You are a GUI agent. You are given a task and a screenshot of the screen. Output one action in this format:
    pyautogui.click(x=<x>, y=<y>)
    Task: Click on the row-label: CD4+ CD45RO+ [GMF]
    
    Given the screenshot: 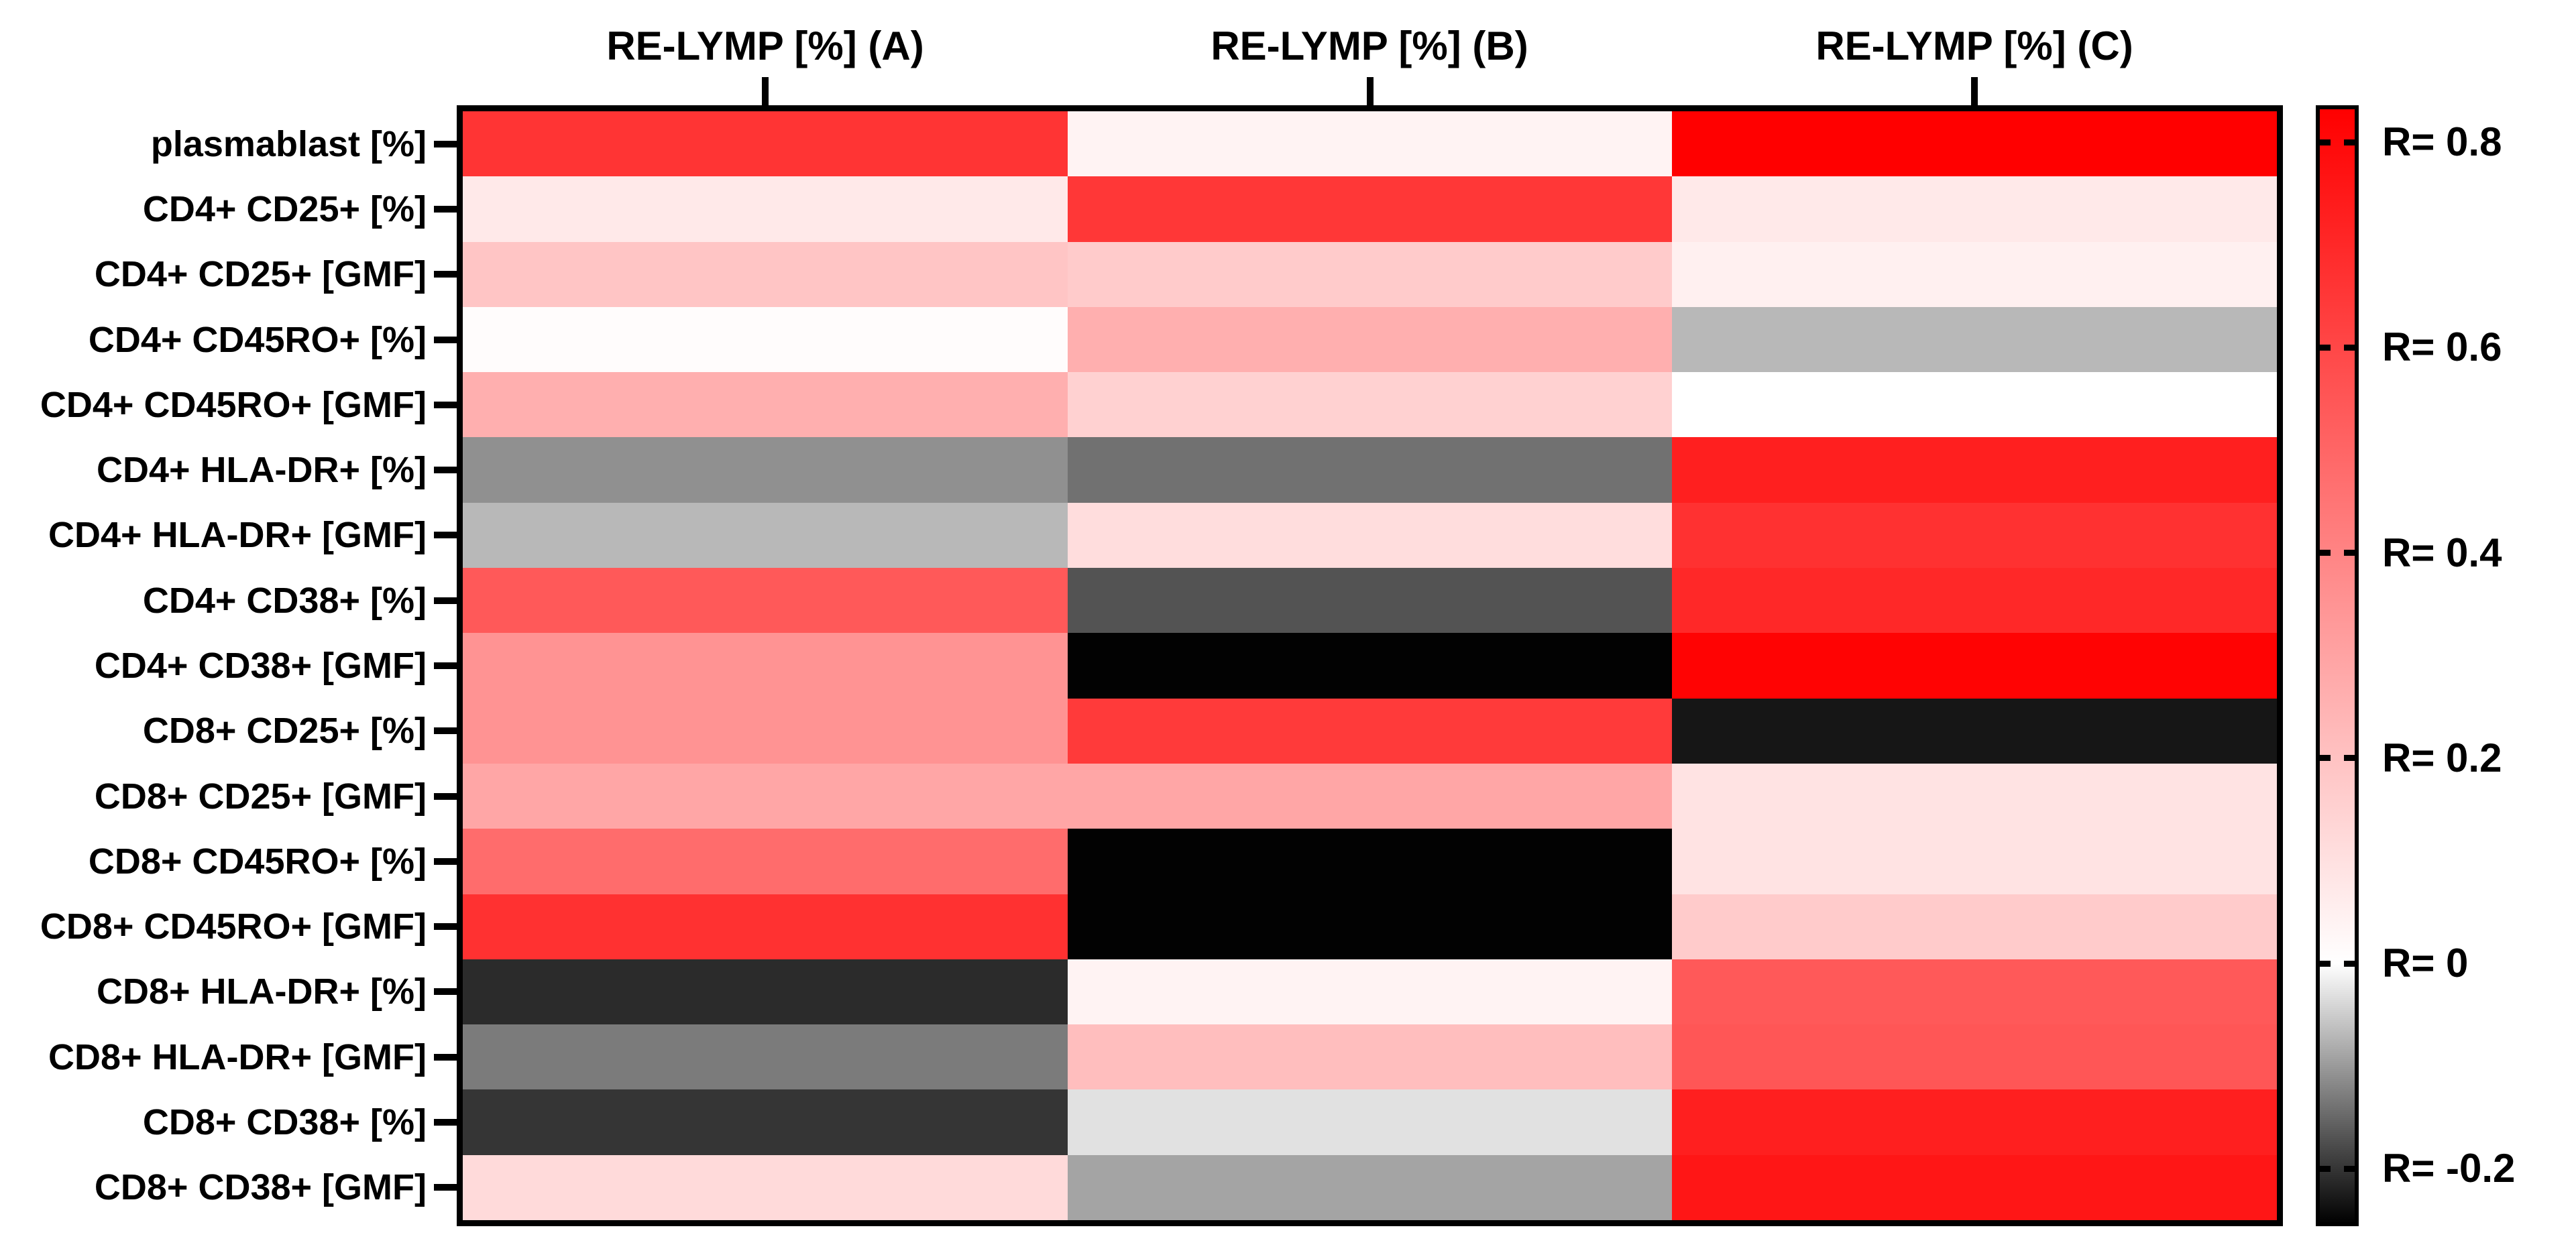 What is the action you would take?
    pyautogui.click(x=233, y=404)
    